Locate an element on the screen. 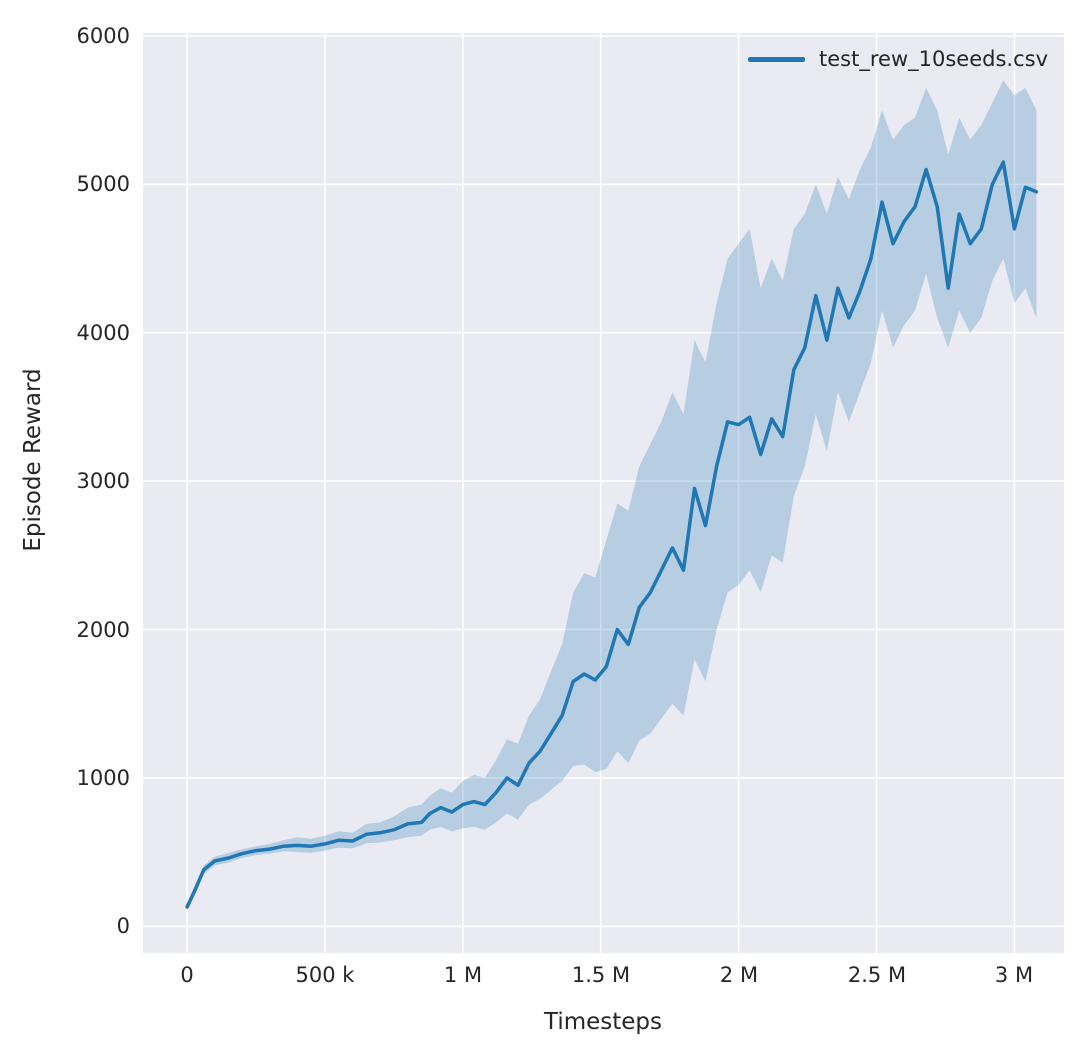  x-tick-label: 3 M is located at coordinates (1014, 975).